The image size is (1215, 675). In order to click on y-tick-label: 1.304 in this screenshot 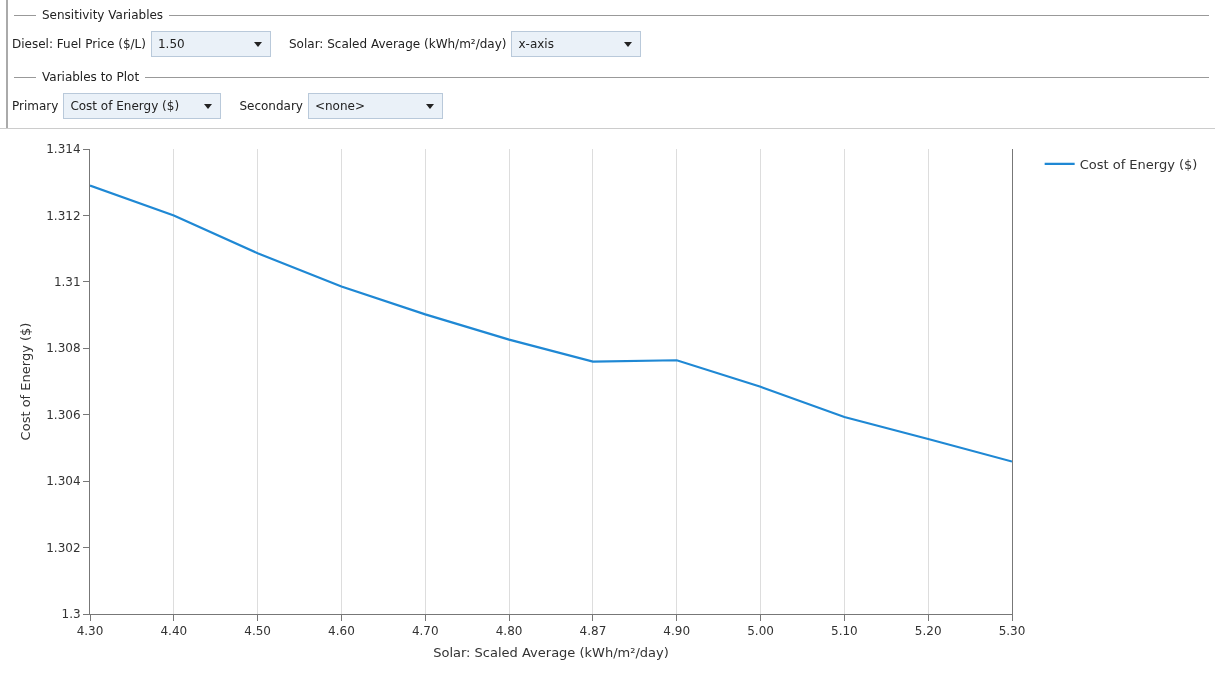, I will do `click(63, 481)`.